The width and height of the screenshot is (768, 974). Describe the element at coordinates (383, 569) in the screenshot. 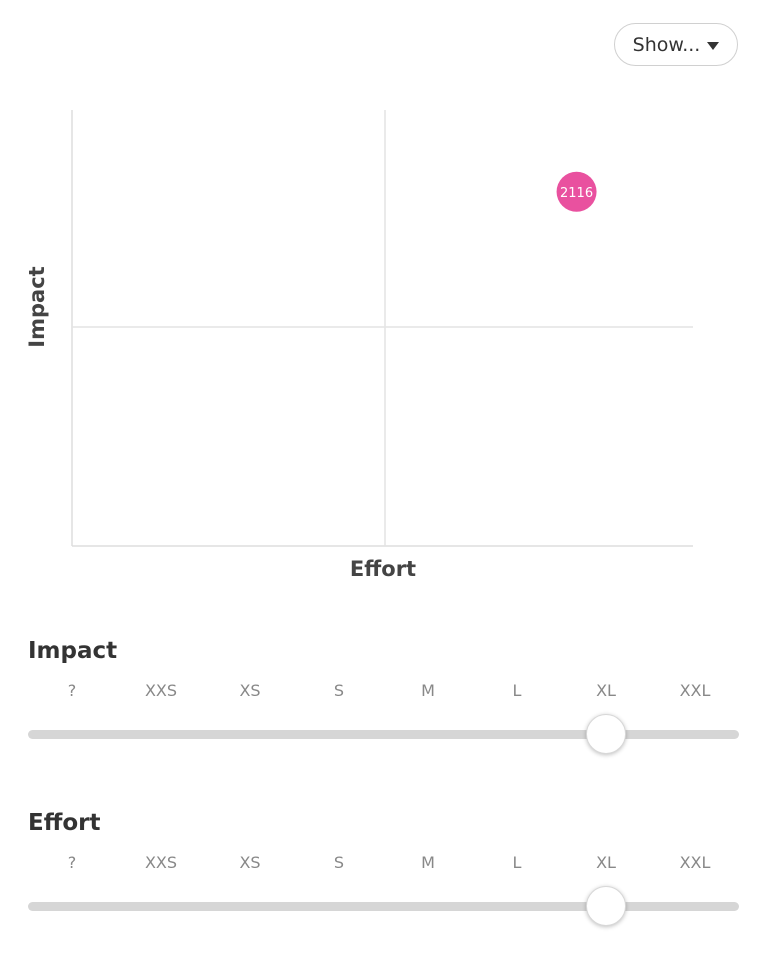

I see `x-axis-label: Effort` at that location.